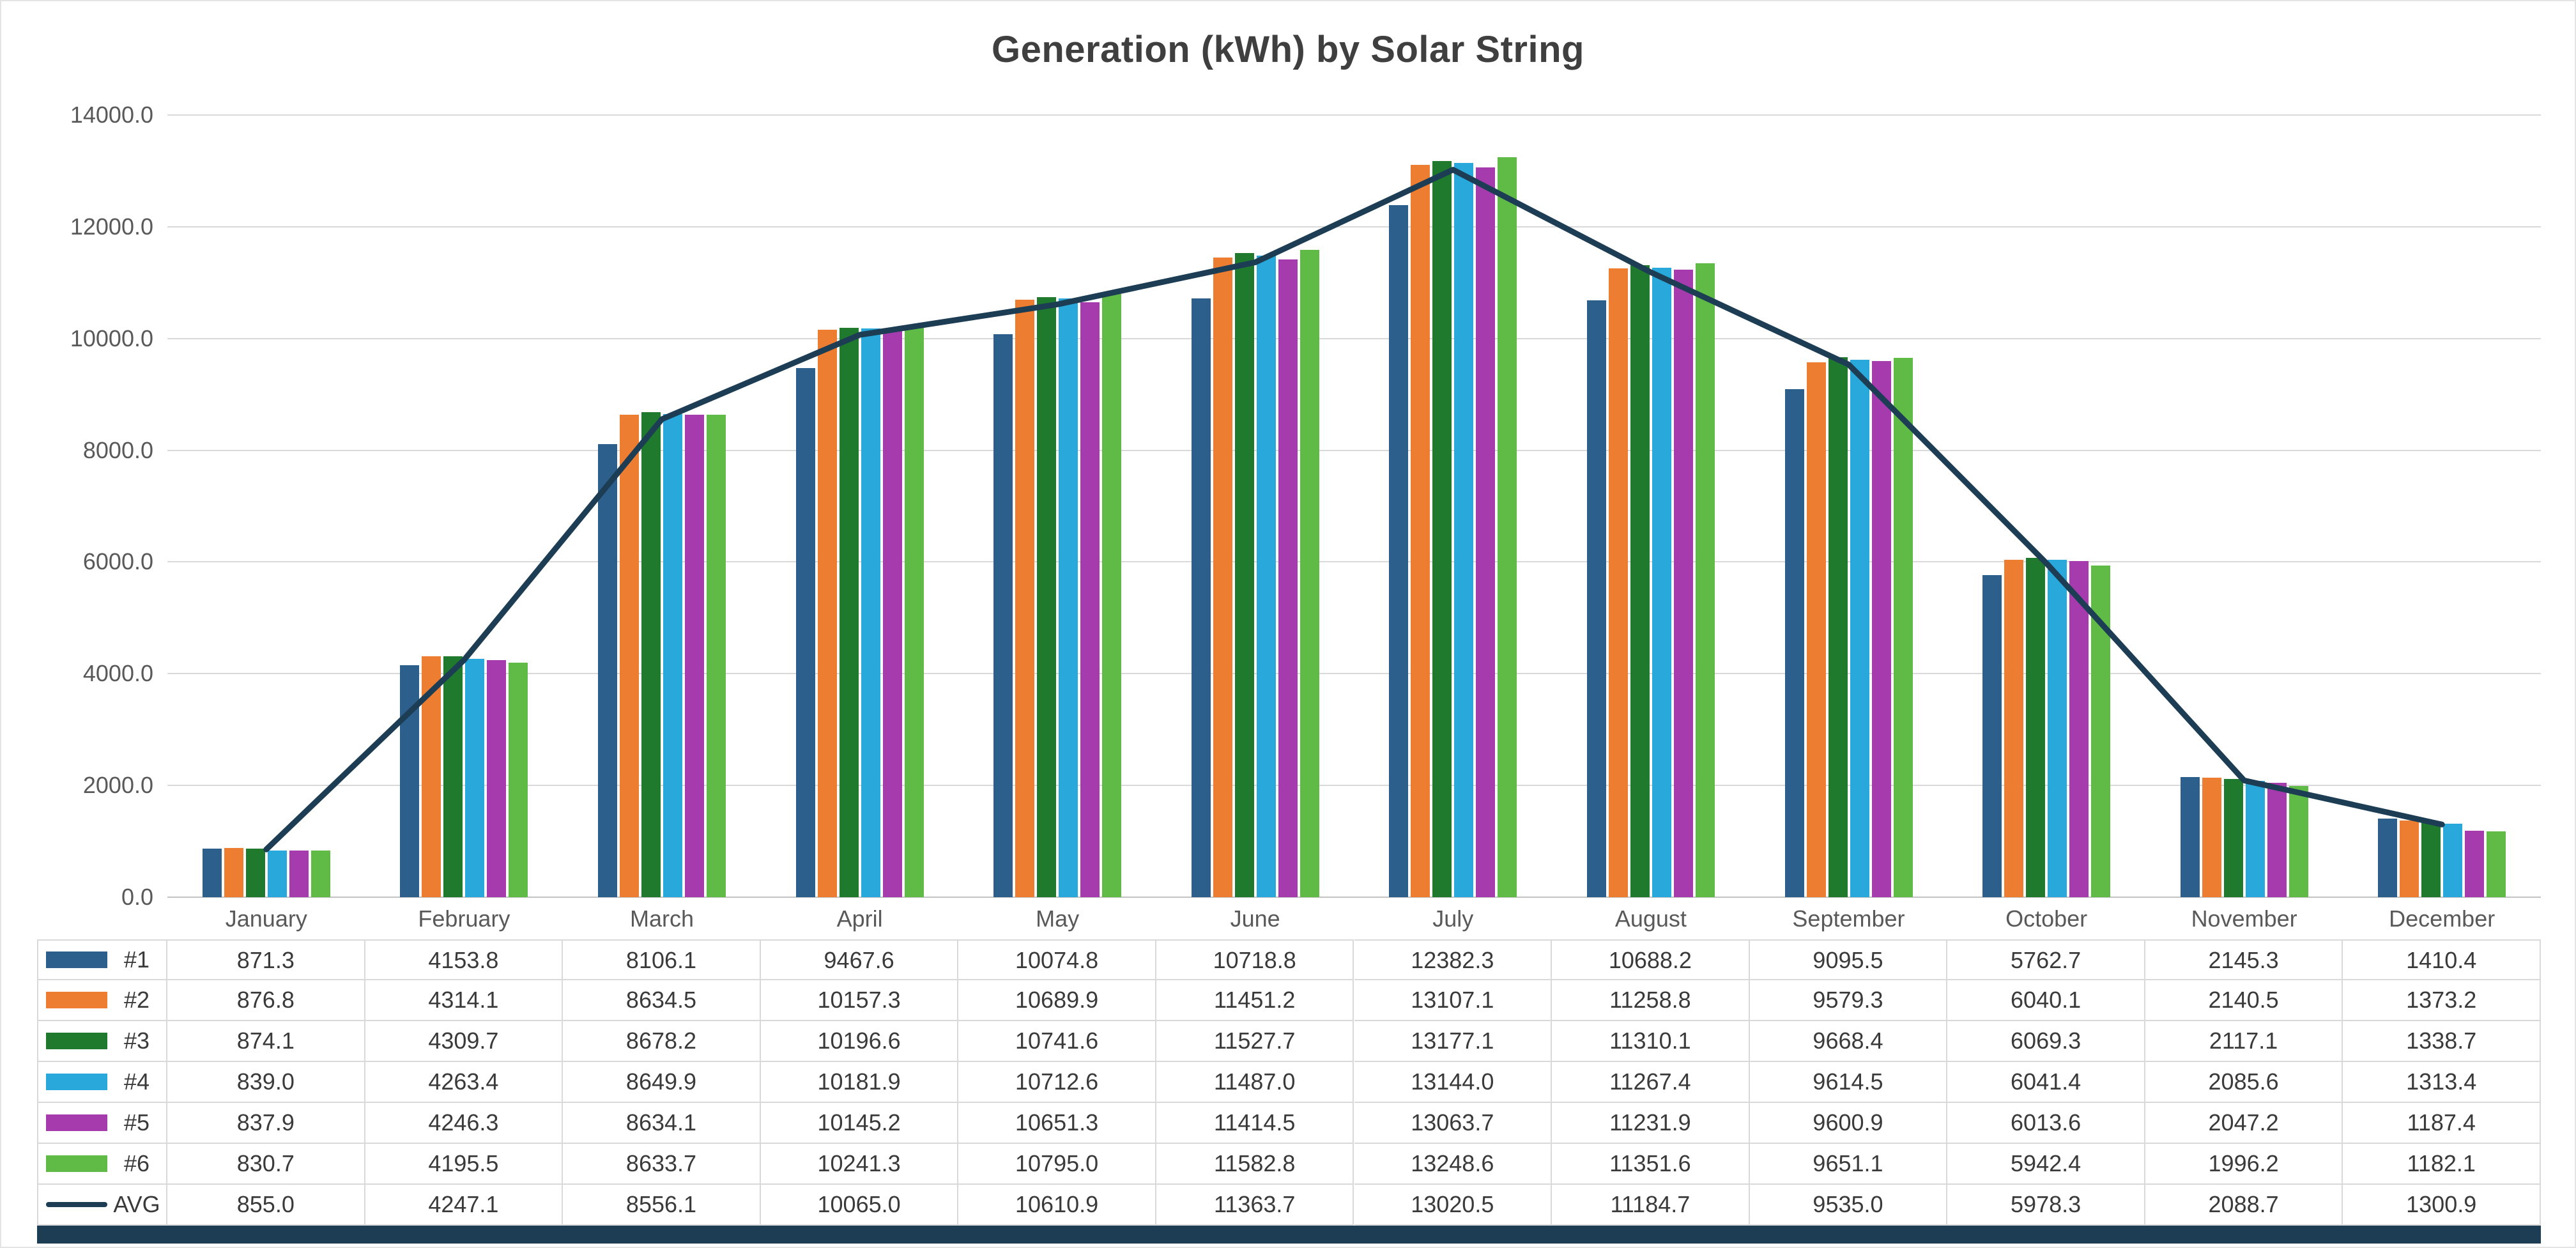 The width and height of the screenshot is (2576, 1248). Describe the element at coordinates (102, 959) in the screenshot. I see `series-name-cell: #1` at that location.